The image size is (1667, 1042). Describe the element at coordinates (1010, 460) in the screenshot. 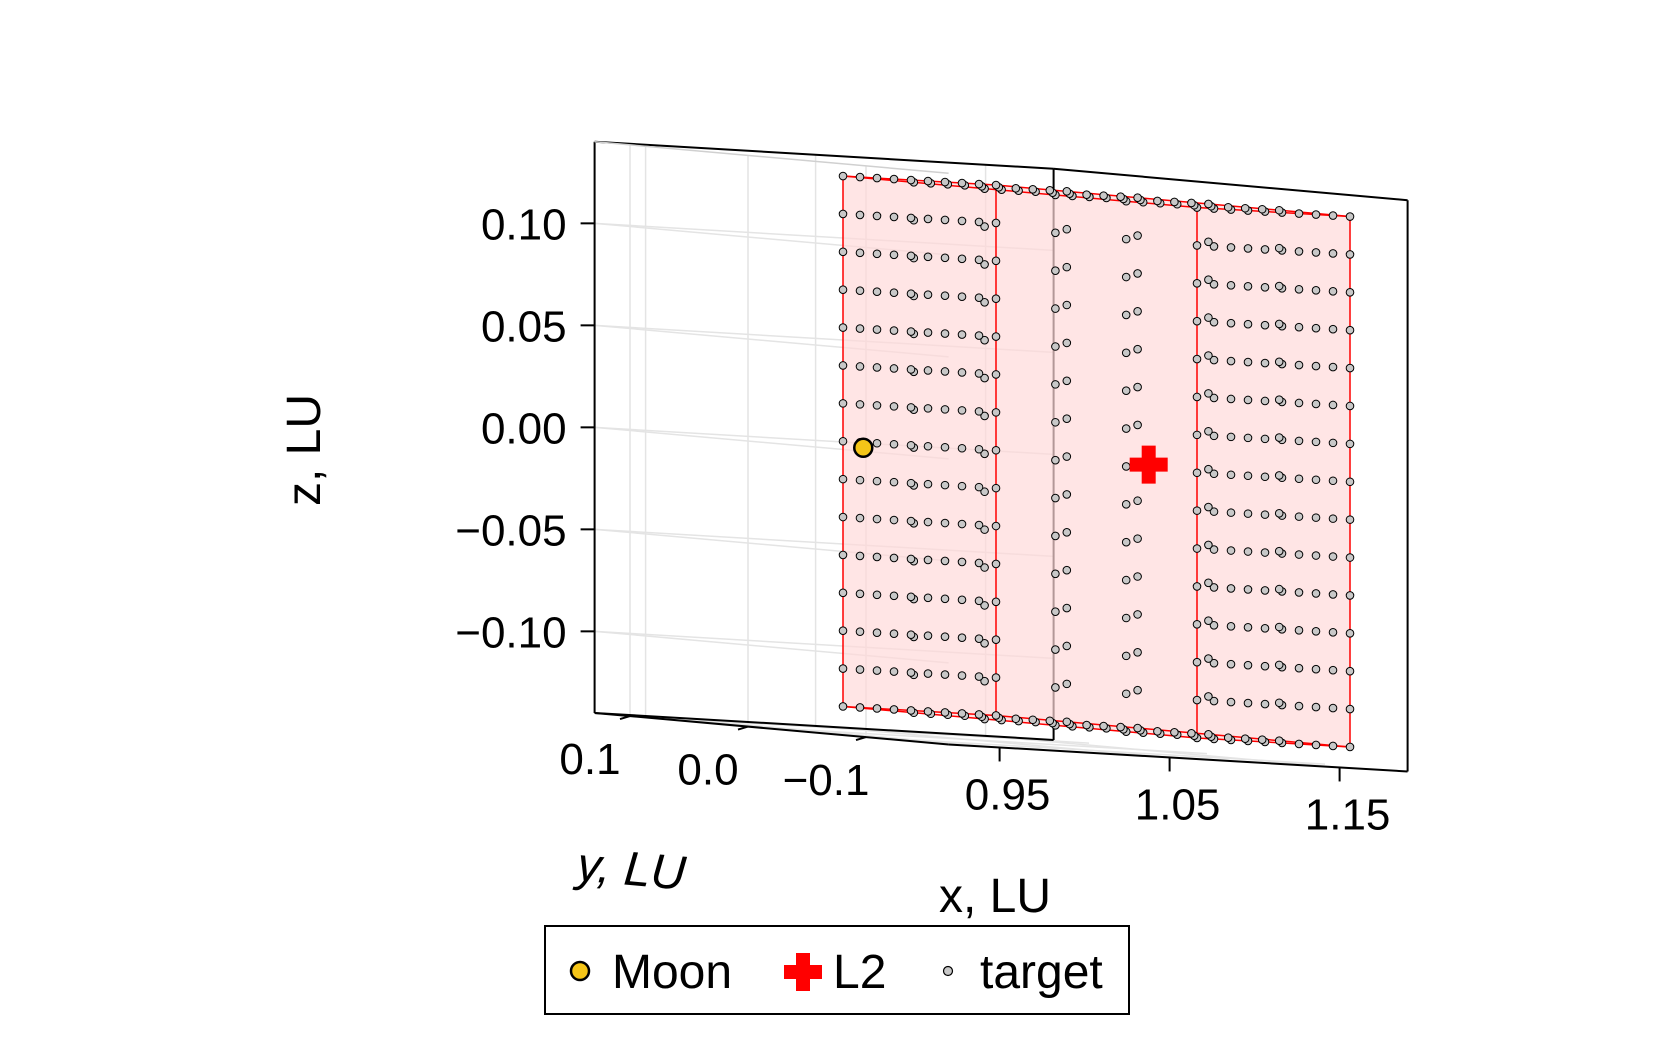

I see `body-markers` at that location.